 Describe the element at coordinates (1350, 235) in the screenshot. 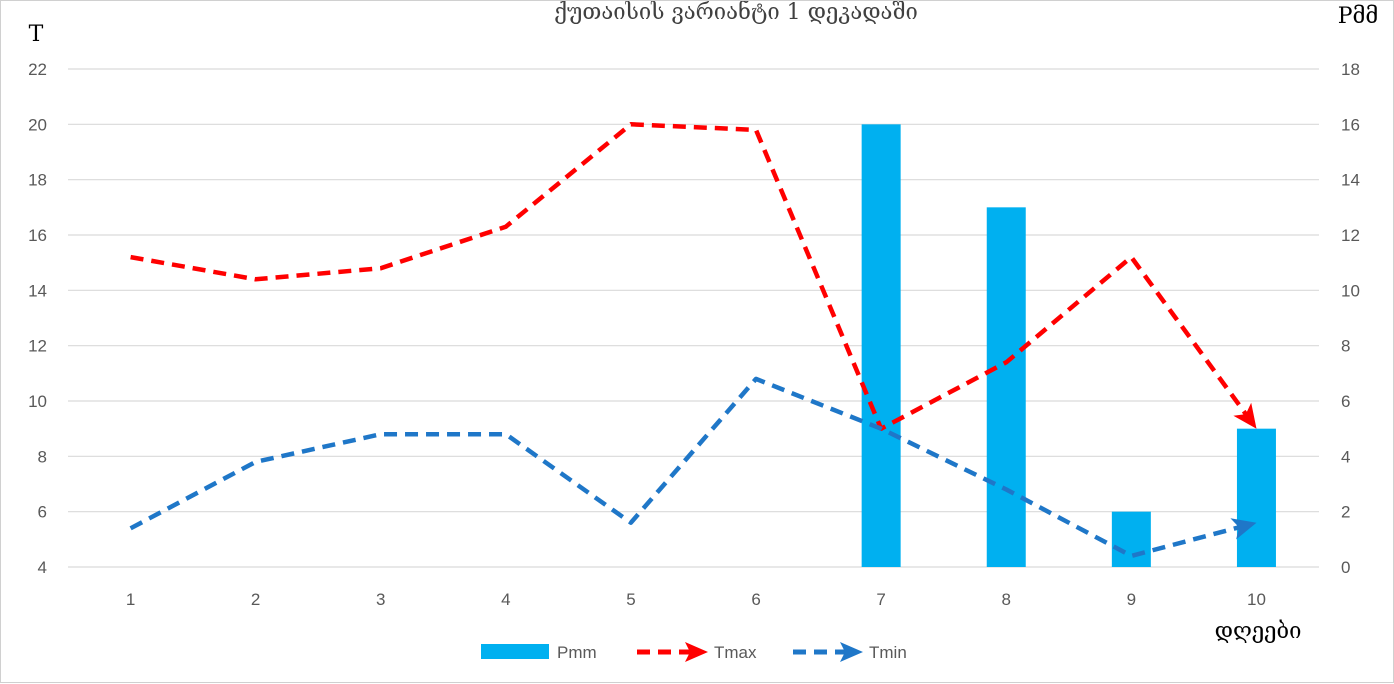

I see `y2-tick-label: 12` at that location.